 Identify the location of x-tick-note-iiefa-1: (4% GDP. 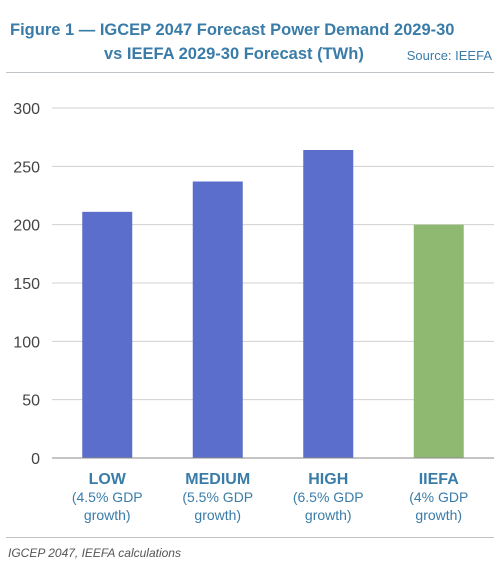
(438, 497).